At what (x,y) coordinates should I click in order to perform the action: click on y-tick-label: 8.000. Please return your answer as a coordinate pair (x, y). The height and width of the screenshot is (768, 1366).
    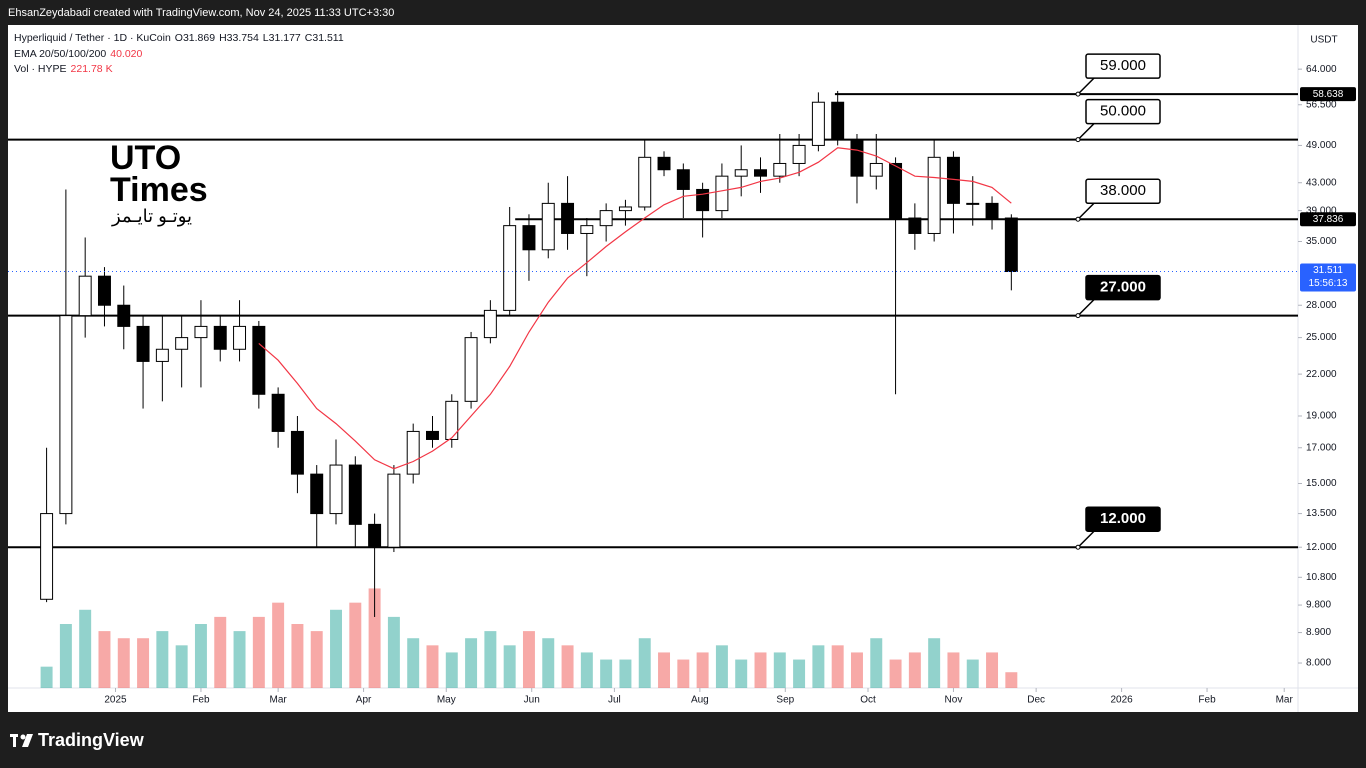
    Looking at the image, I should click on (1318, 663).